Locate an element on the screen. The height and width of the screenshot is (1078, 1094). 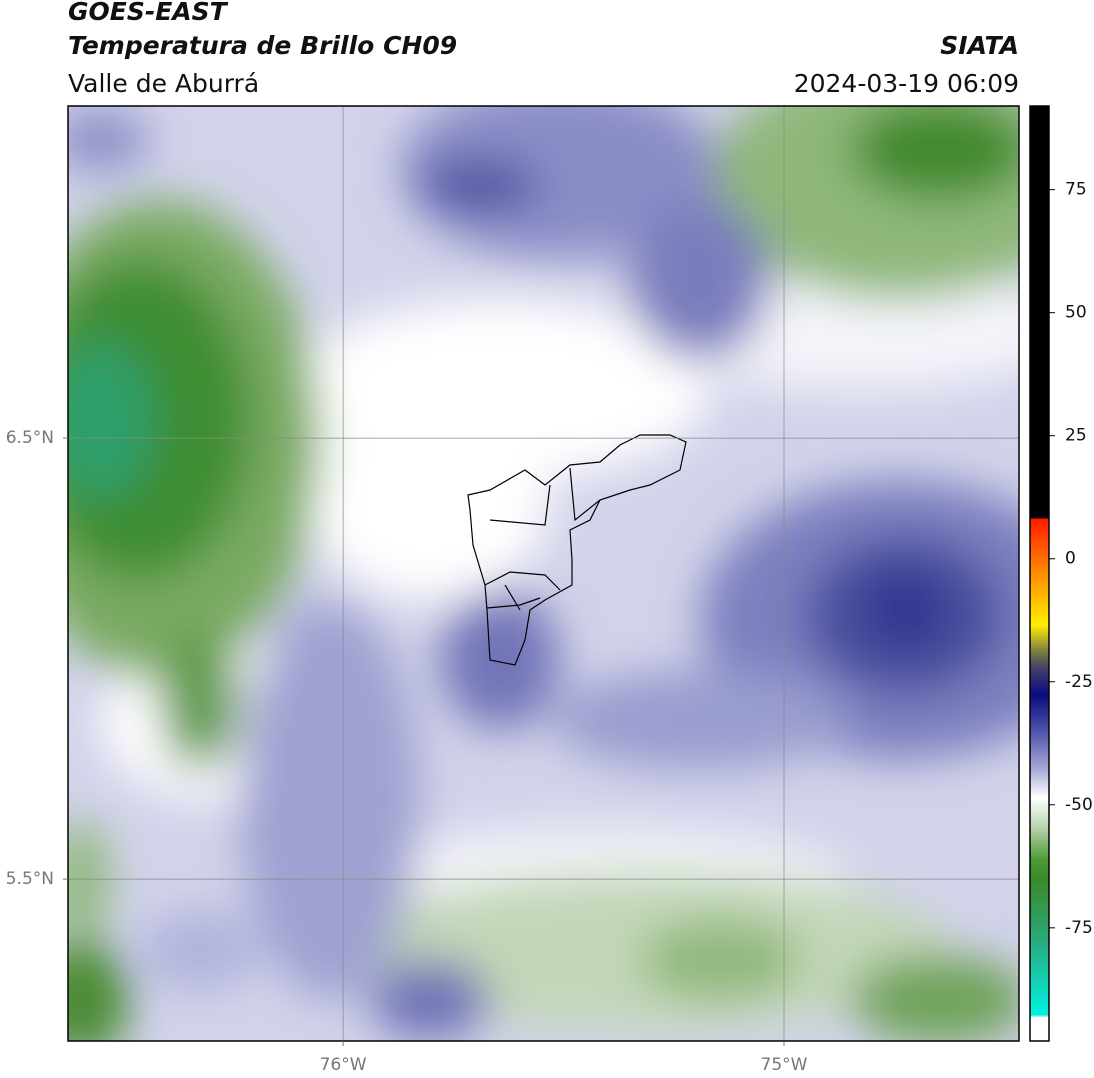
valley-outline is located at coordinates (577, 550).